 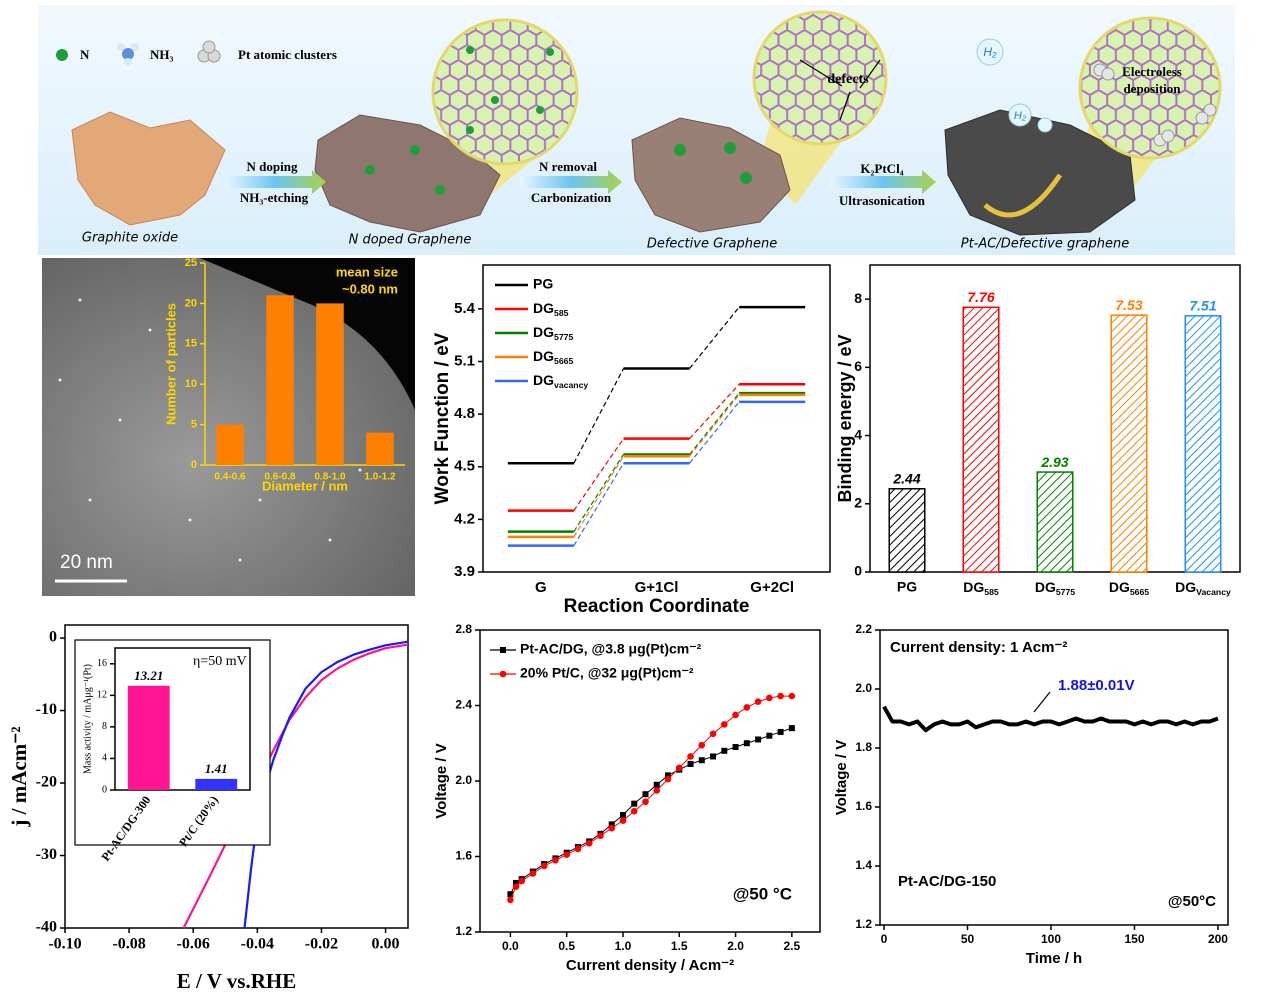 I want to click on pt-cluster-icon, so click(x=209, y=51).